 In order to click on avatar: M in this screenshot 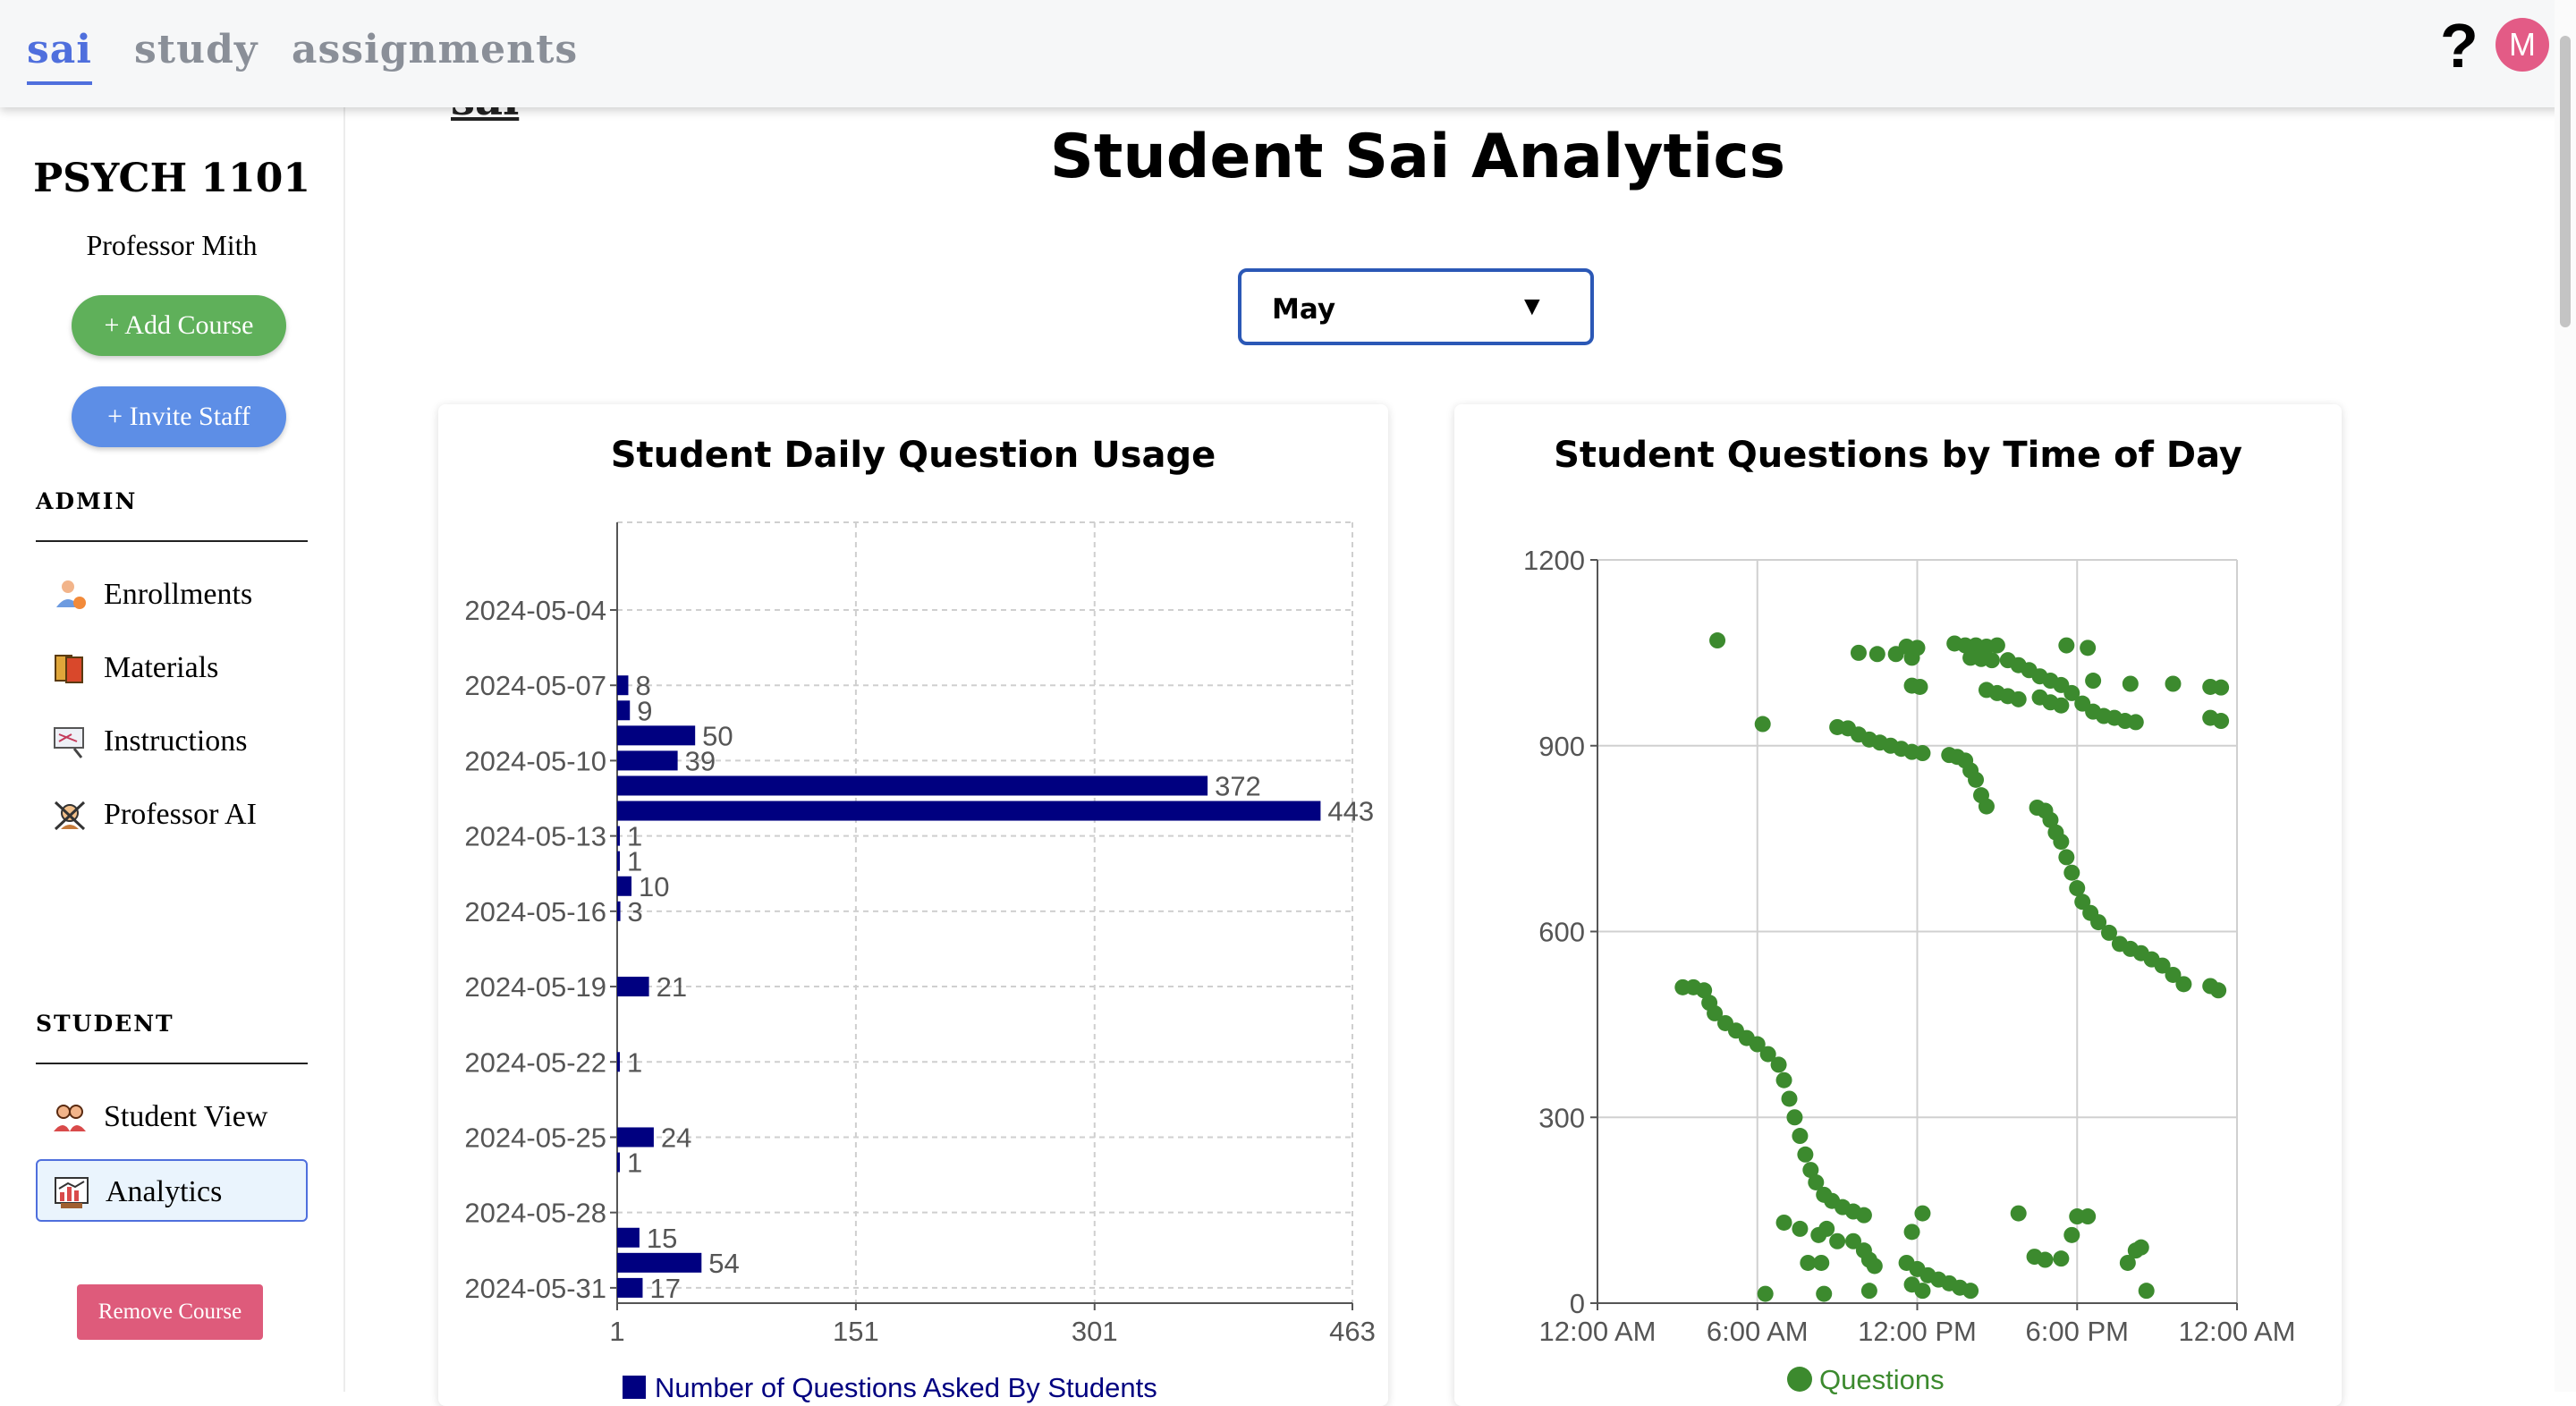, I will do `click(2522, 45)`.